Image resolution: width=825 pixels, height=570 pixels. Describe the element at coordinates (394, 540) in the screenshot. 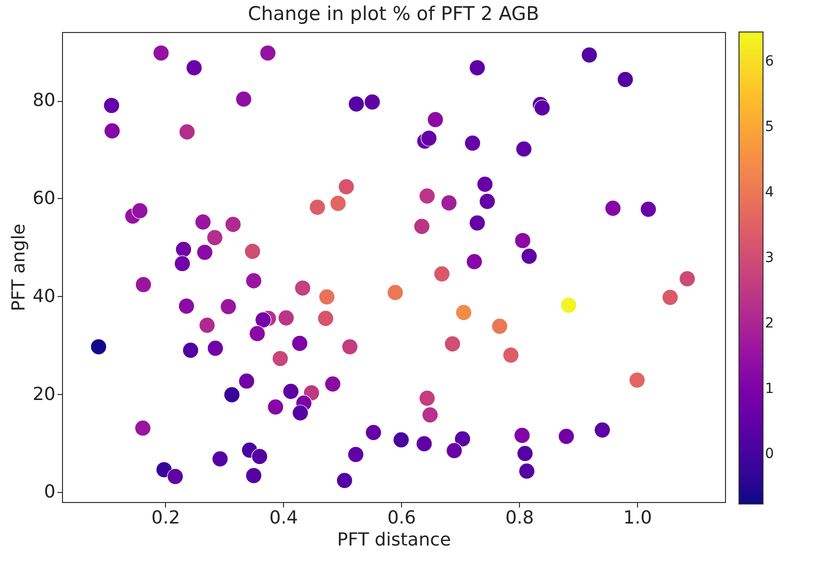

I see `x-axis-title: PFT distance` at that location.